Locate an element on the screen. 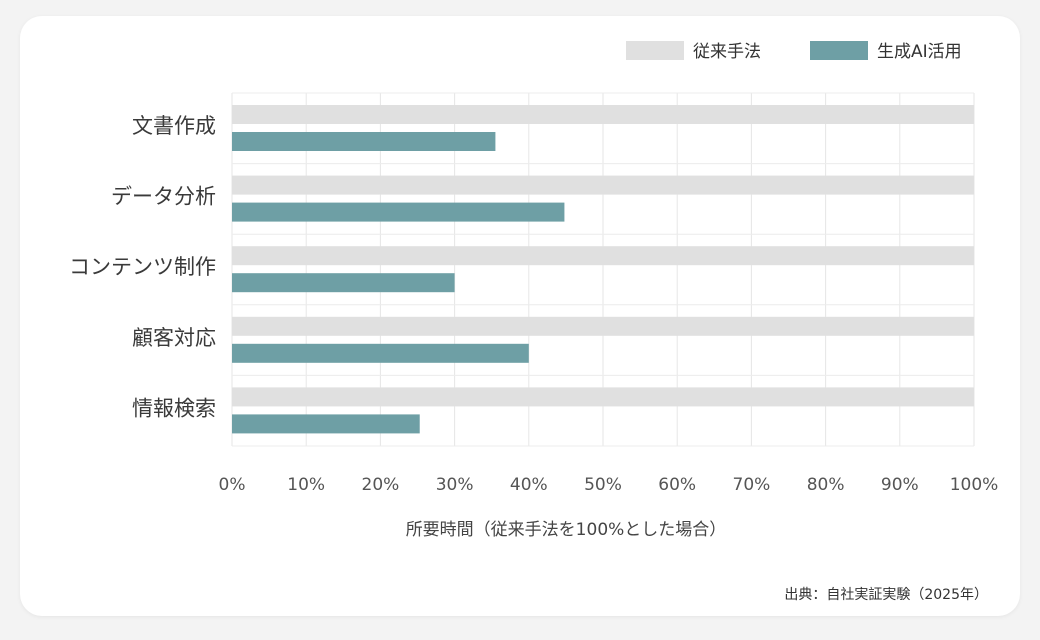 This screenshot has width=1040, height=640. legend-label-traditional: 従来手法 is located at coordinates (727, 52).